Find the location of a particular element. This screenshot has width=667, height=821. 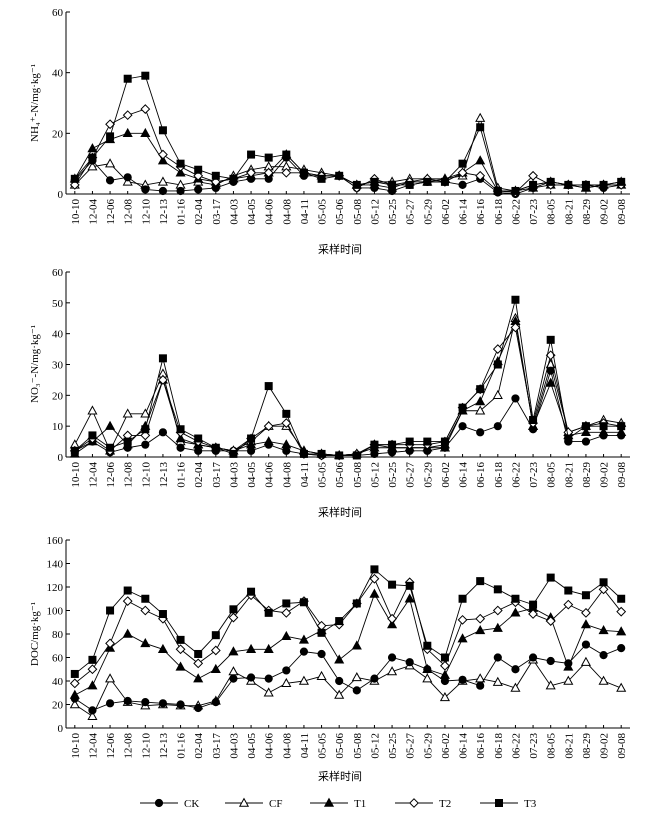

y-tick-label: 60 is located at coordinates (58, 273).